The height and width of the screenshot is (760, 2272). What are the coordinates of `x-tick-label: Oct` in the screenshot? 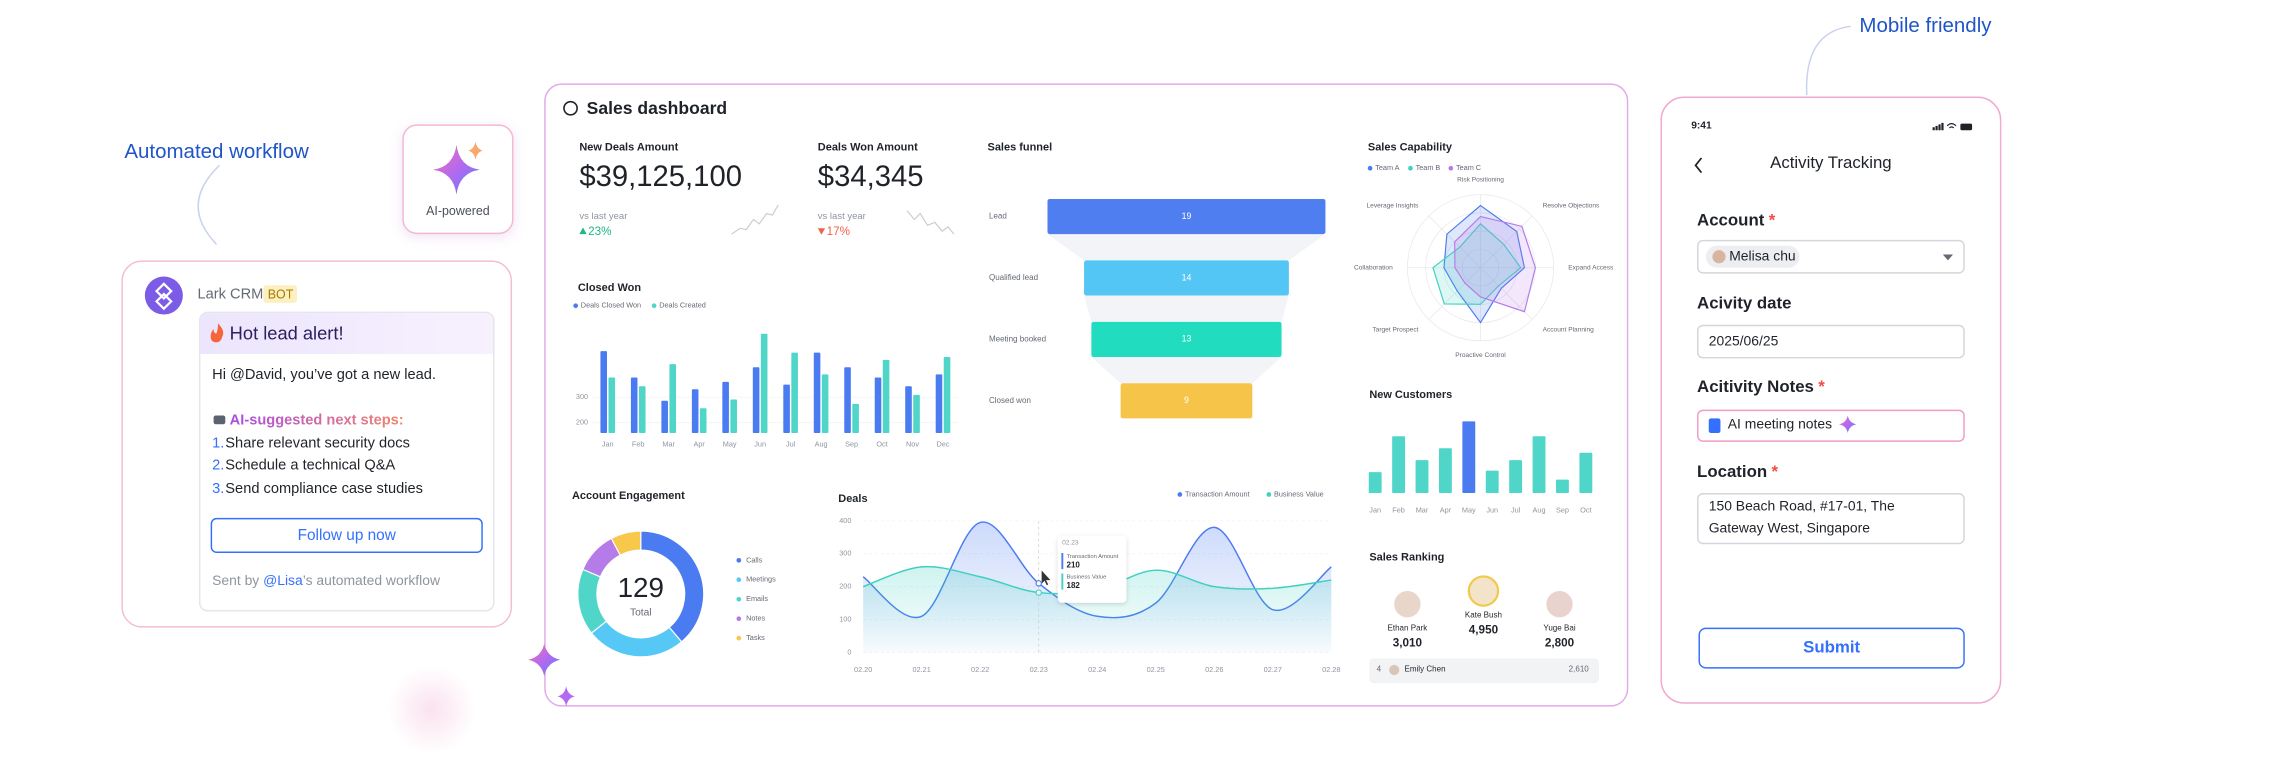 It's located at (881, 444).